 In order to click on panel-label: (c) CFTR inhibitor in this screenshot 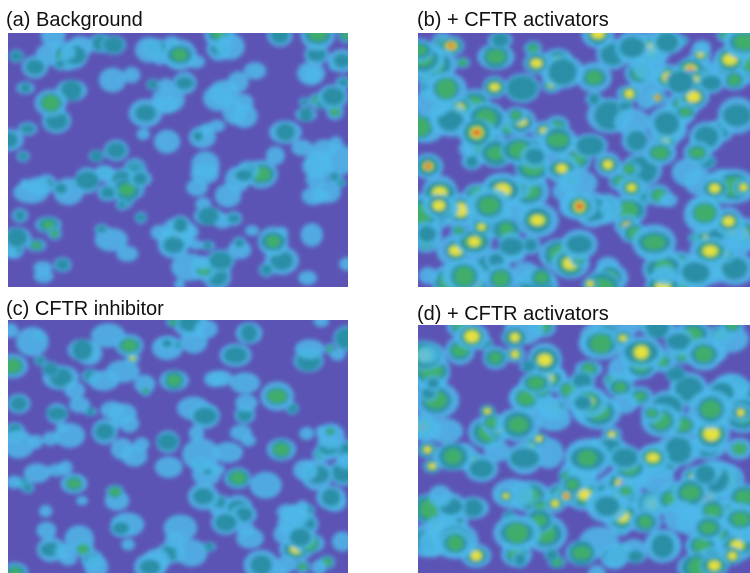, I will do `click(85, 309)`.